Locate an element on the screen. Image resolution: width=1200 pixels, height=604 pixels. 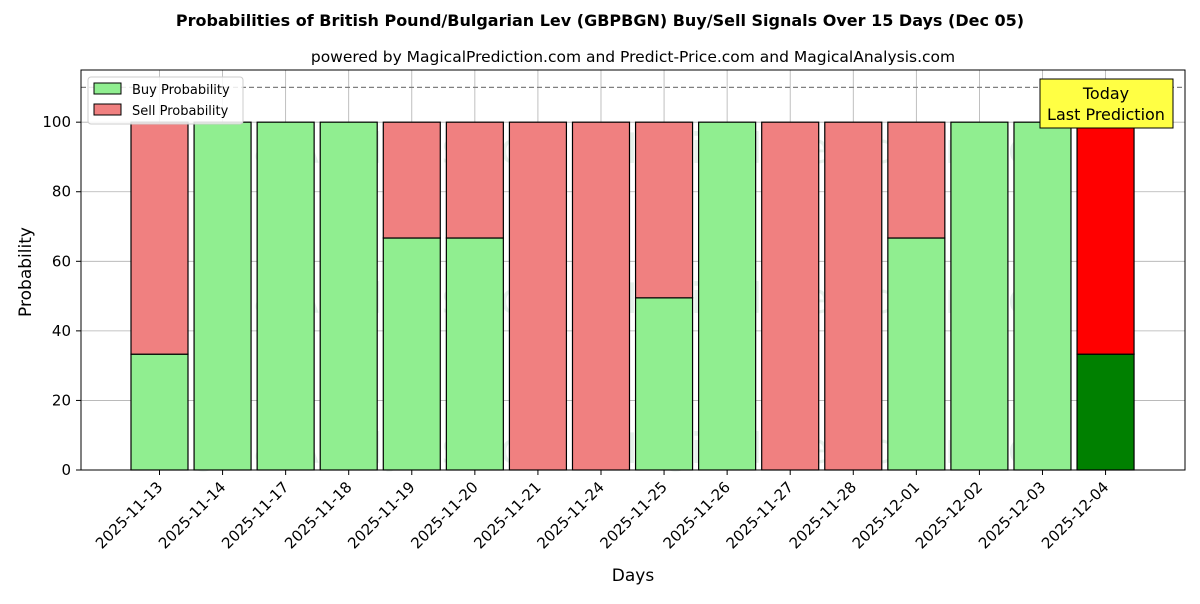
x-tick-label: 2025-12-02 is located at coordinates (949, 515).